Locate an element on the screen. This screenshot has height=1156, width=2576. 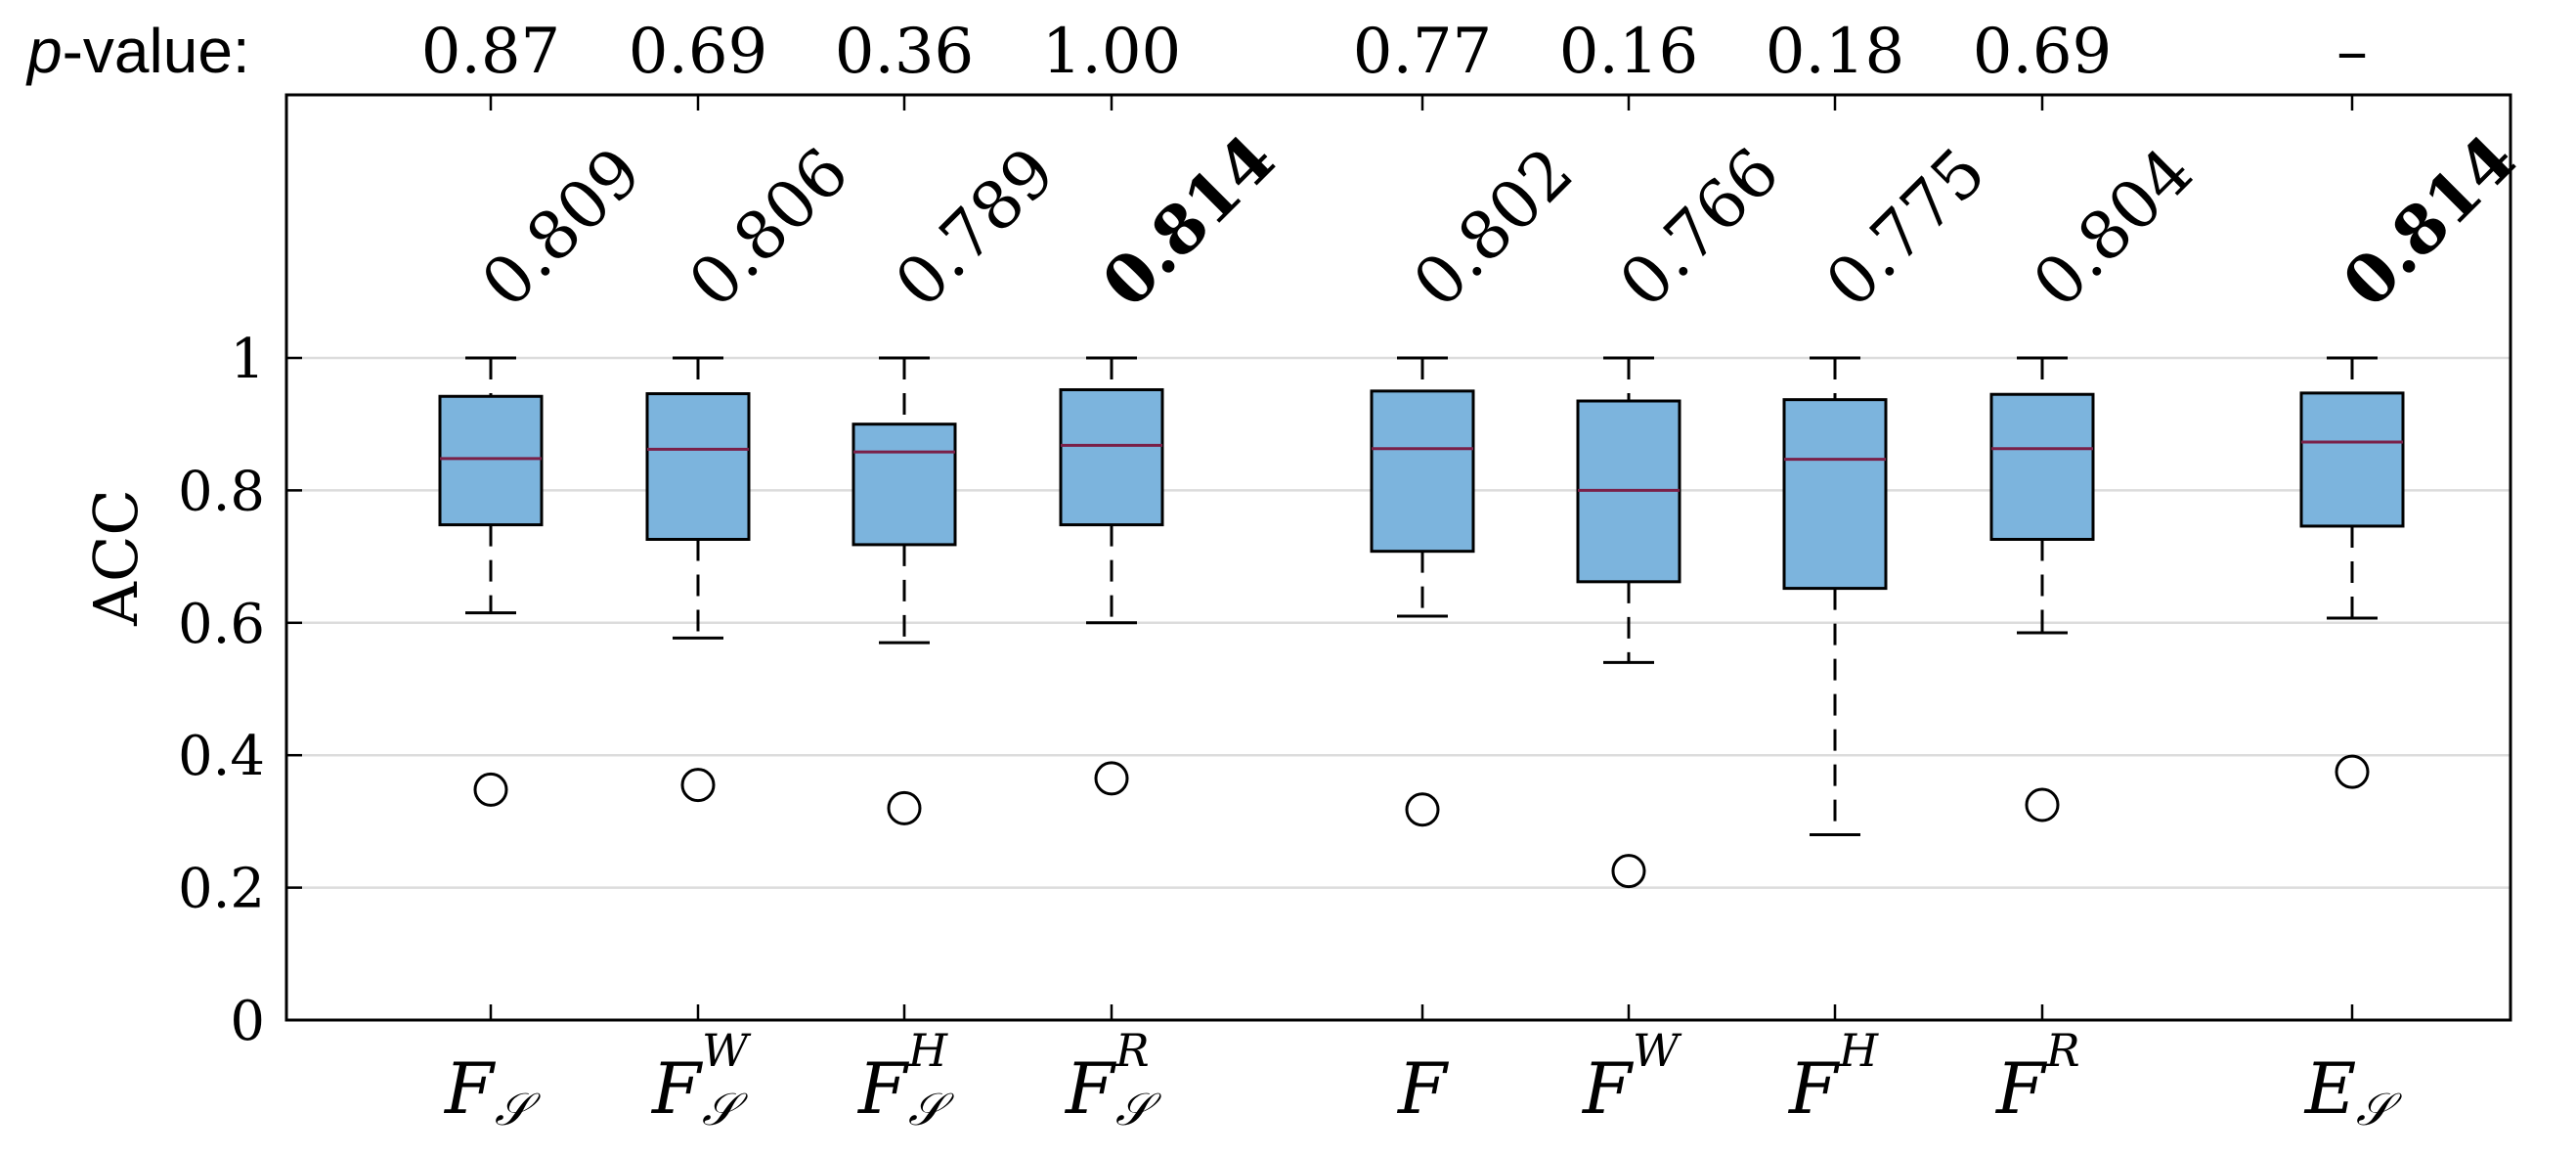
accuracy-label-ES: 0.814 is located at coordinates (2429, 221).